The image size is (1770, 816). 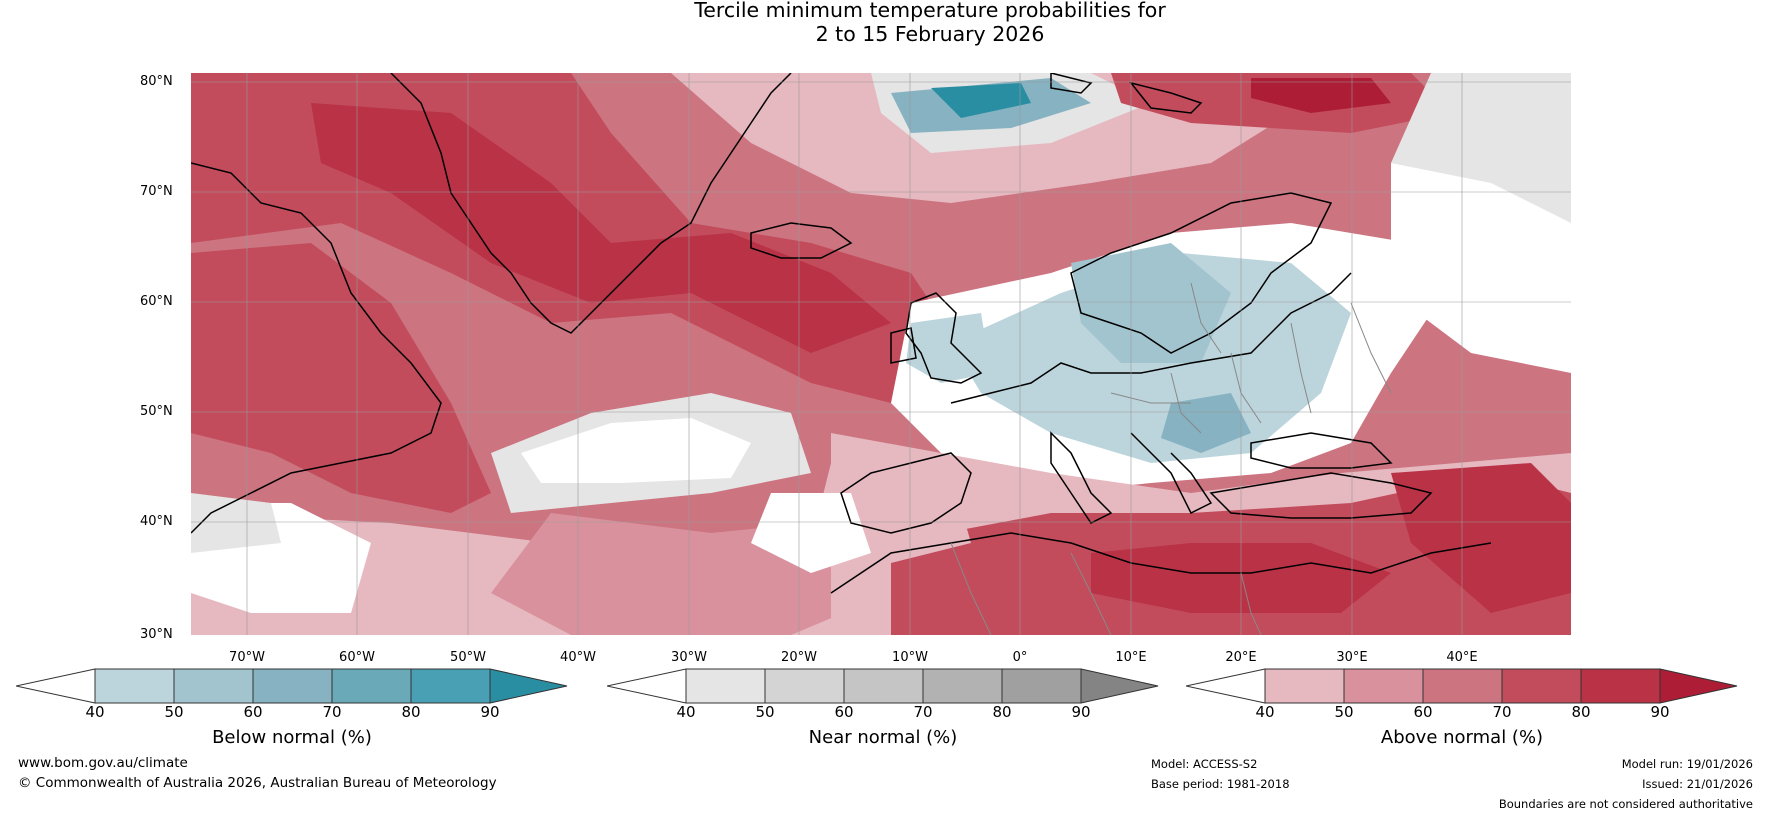 I want to click on region-uk-blue, so click(x=948, y=348).